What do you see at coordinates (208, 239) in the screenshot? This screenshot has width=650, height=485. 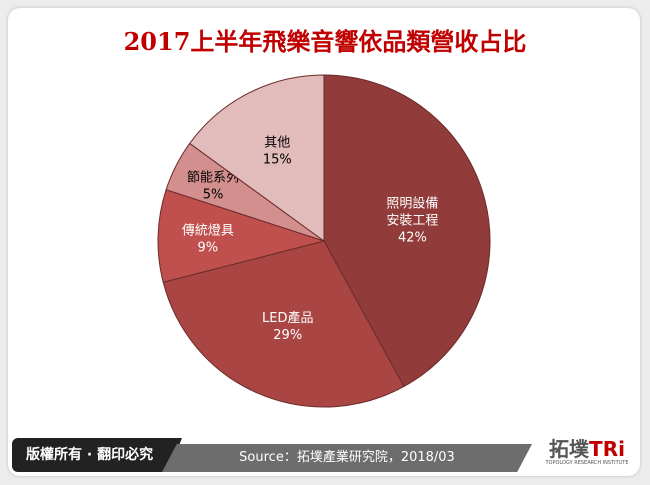 I see `slice-label: 傳統燈具 9%` at bounding box center [208, 239].